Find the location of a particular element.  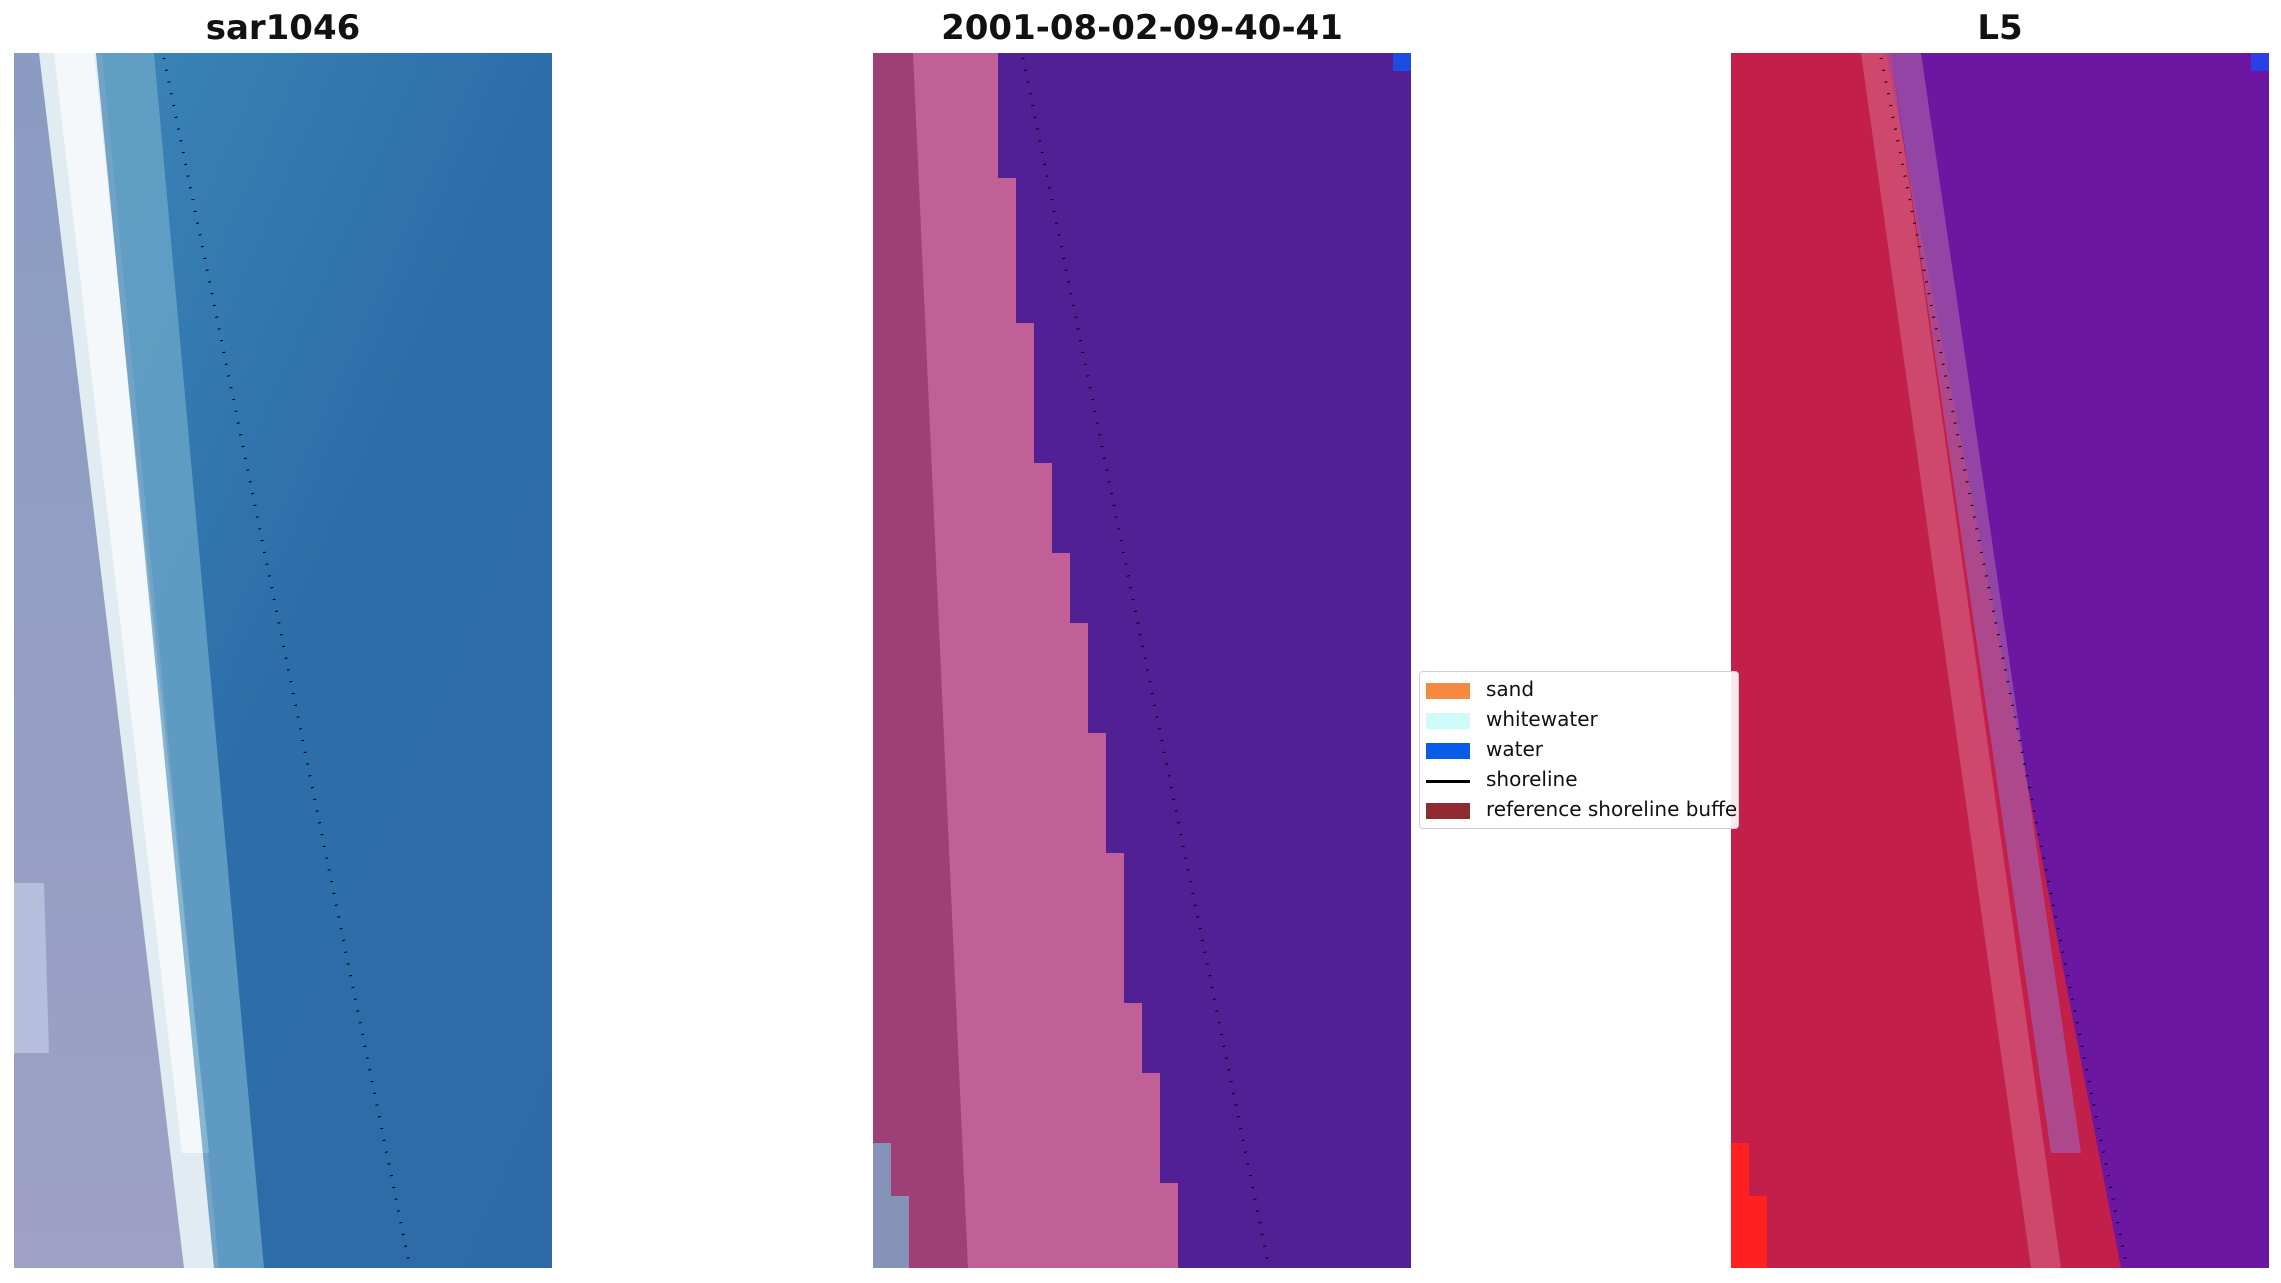

legend-label: sand is located at coordinates (1510, 689).